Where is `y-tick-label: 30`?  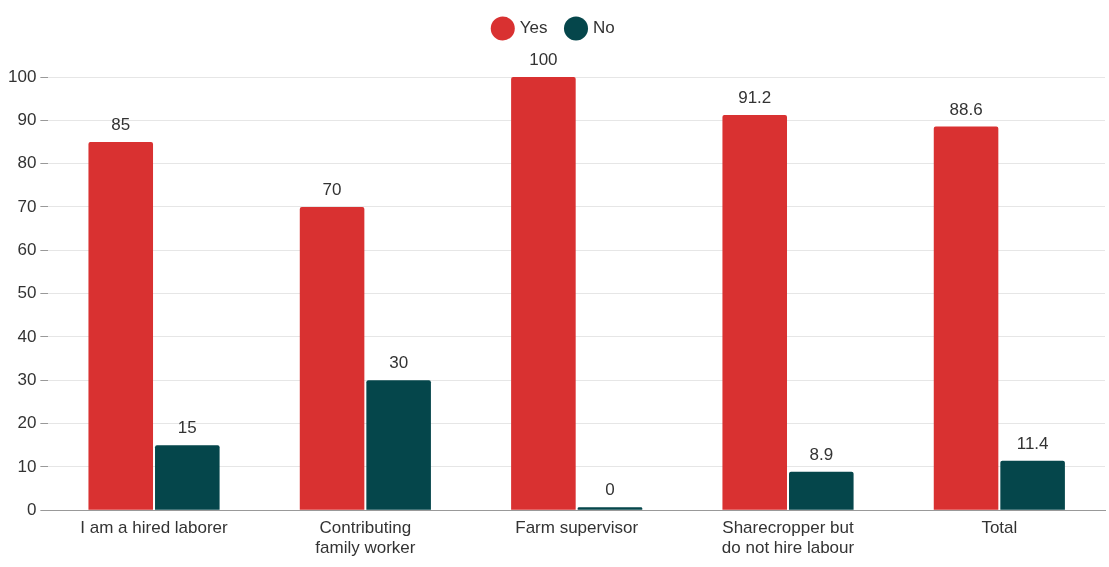 y-tick-label: 30 is located at coordinates (27, 379).